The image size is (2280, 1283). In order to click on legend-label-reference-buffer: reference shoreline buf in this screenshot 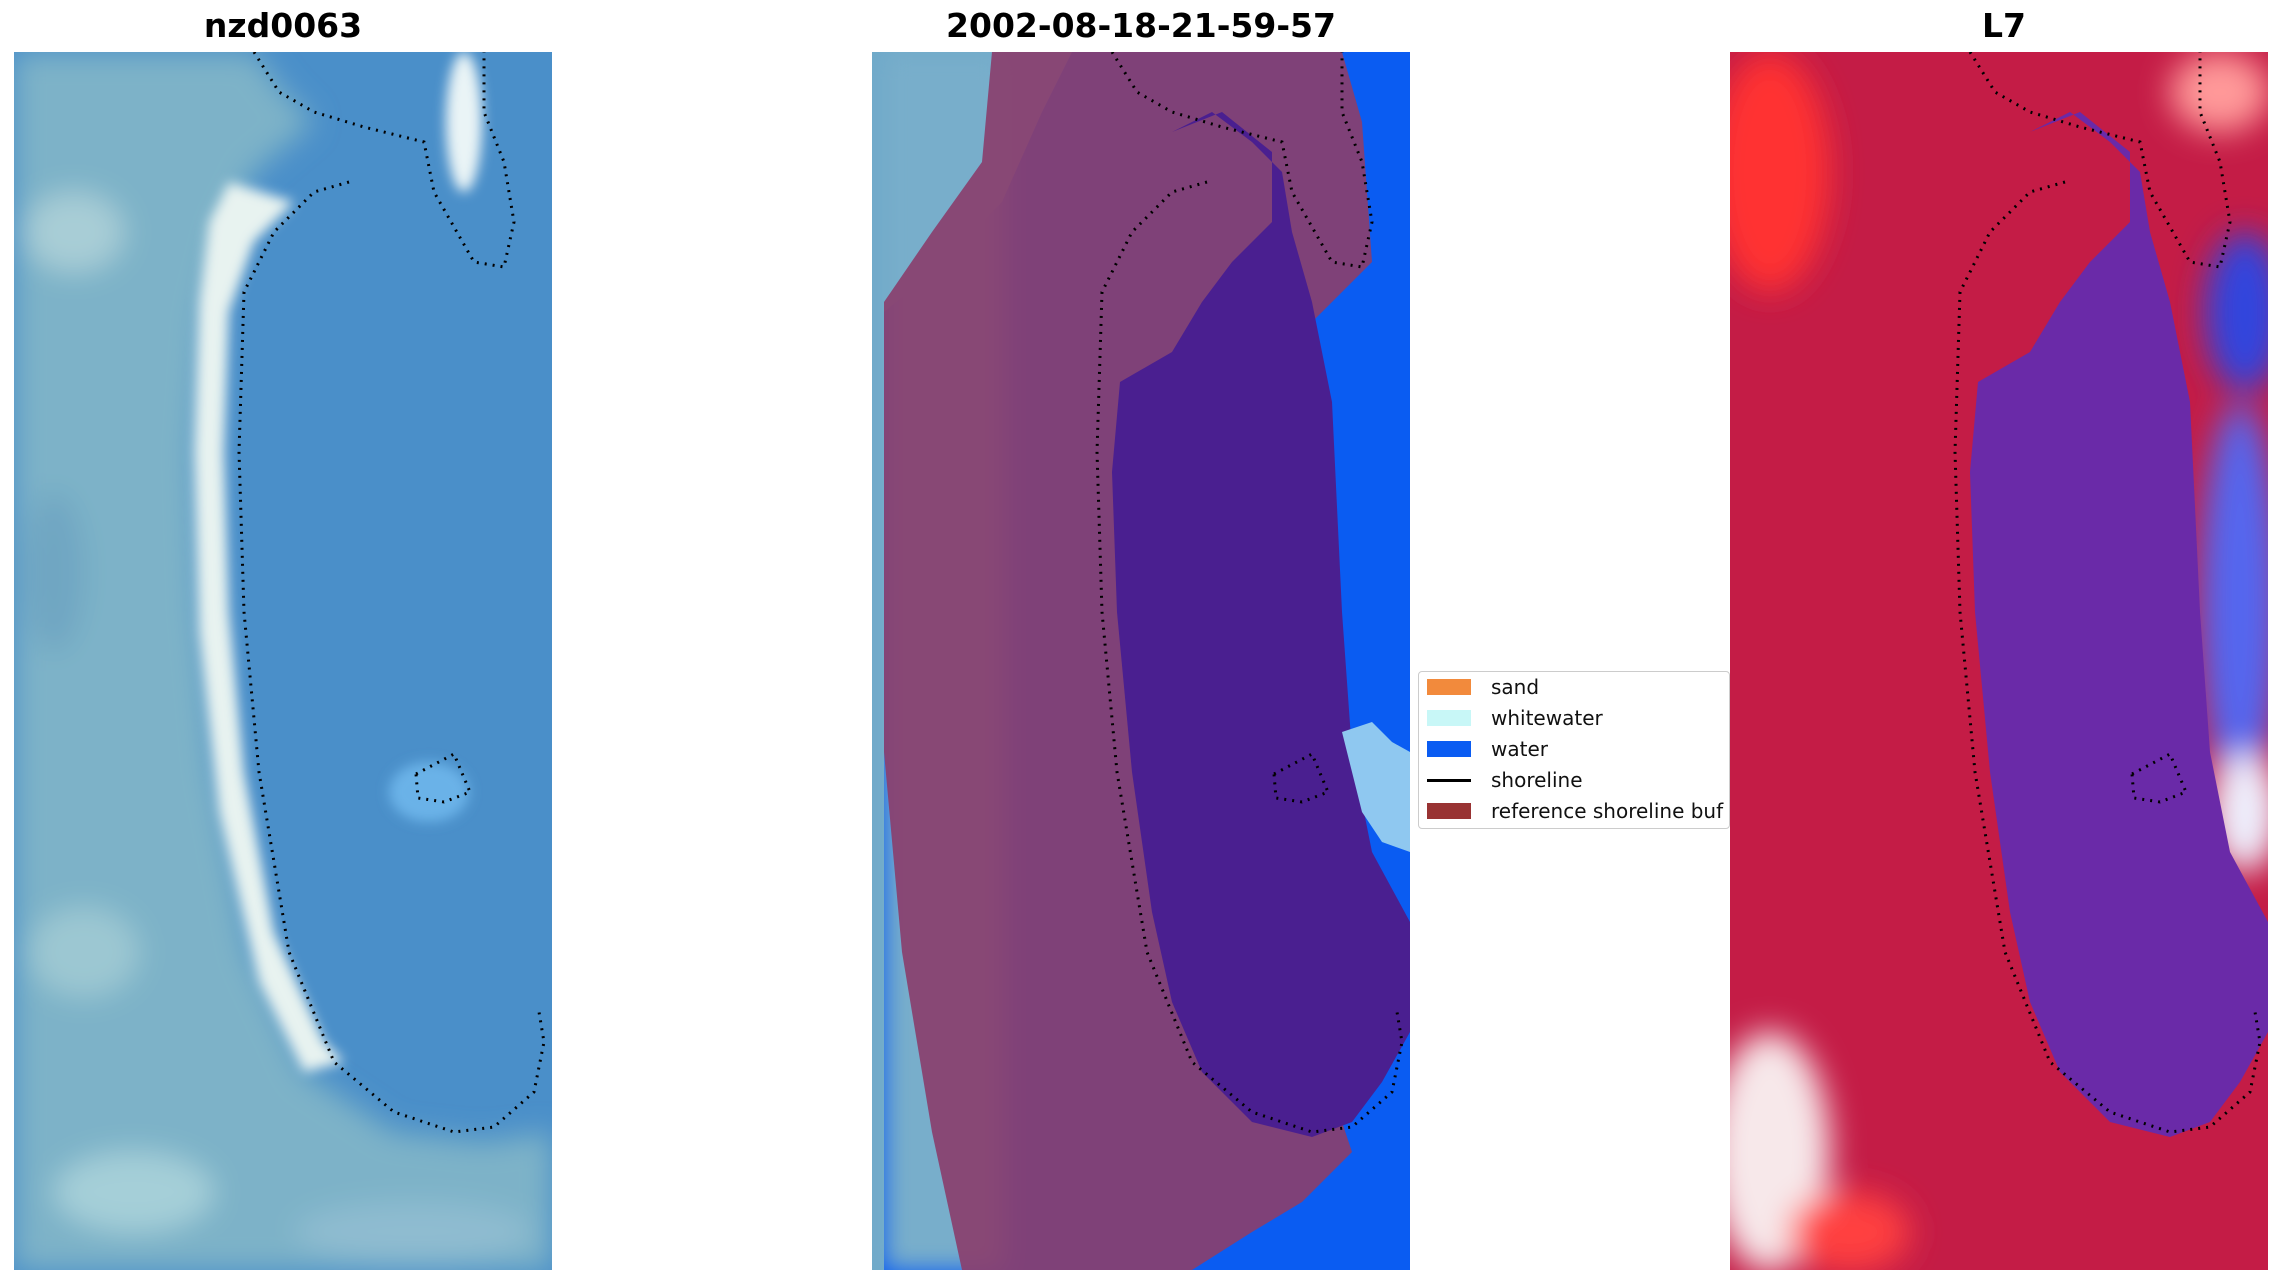, I will do `click(1607, 811)`.